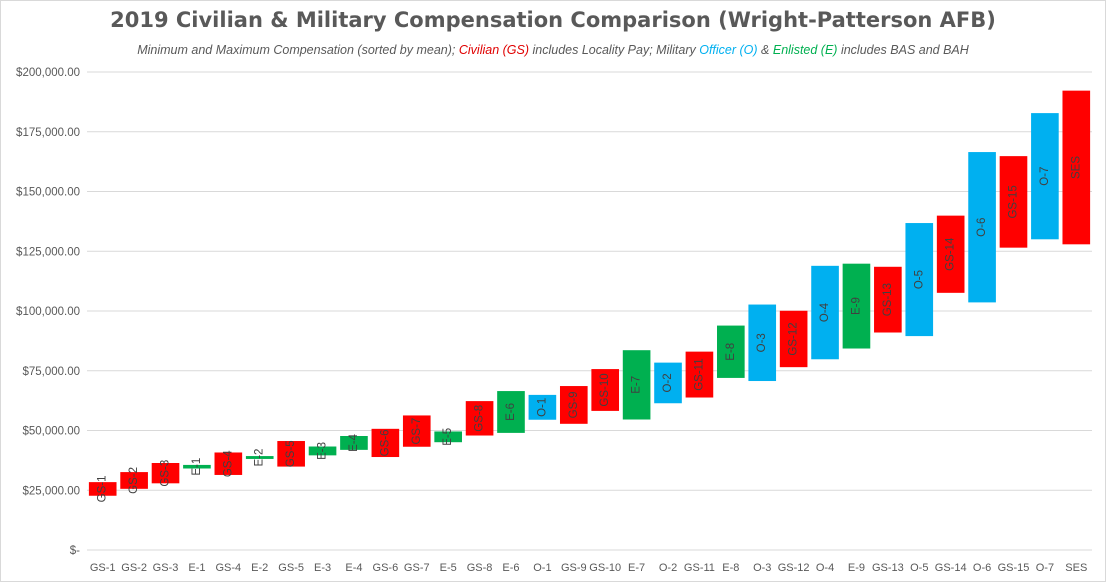 The image size is (1106, 582). What do you see at coordinates (196, 568) in the screenshot?
I see `x-tick-label: E-1` at bounding box center [196, 568].